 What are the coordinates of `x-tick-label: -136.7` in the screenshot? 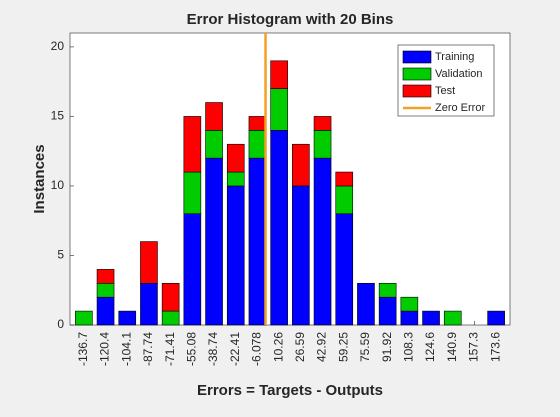 It's located at (83, 349).